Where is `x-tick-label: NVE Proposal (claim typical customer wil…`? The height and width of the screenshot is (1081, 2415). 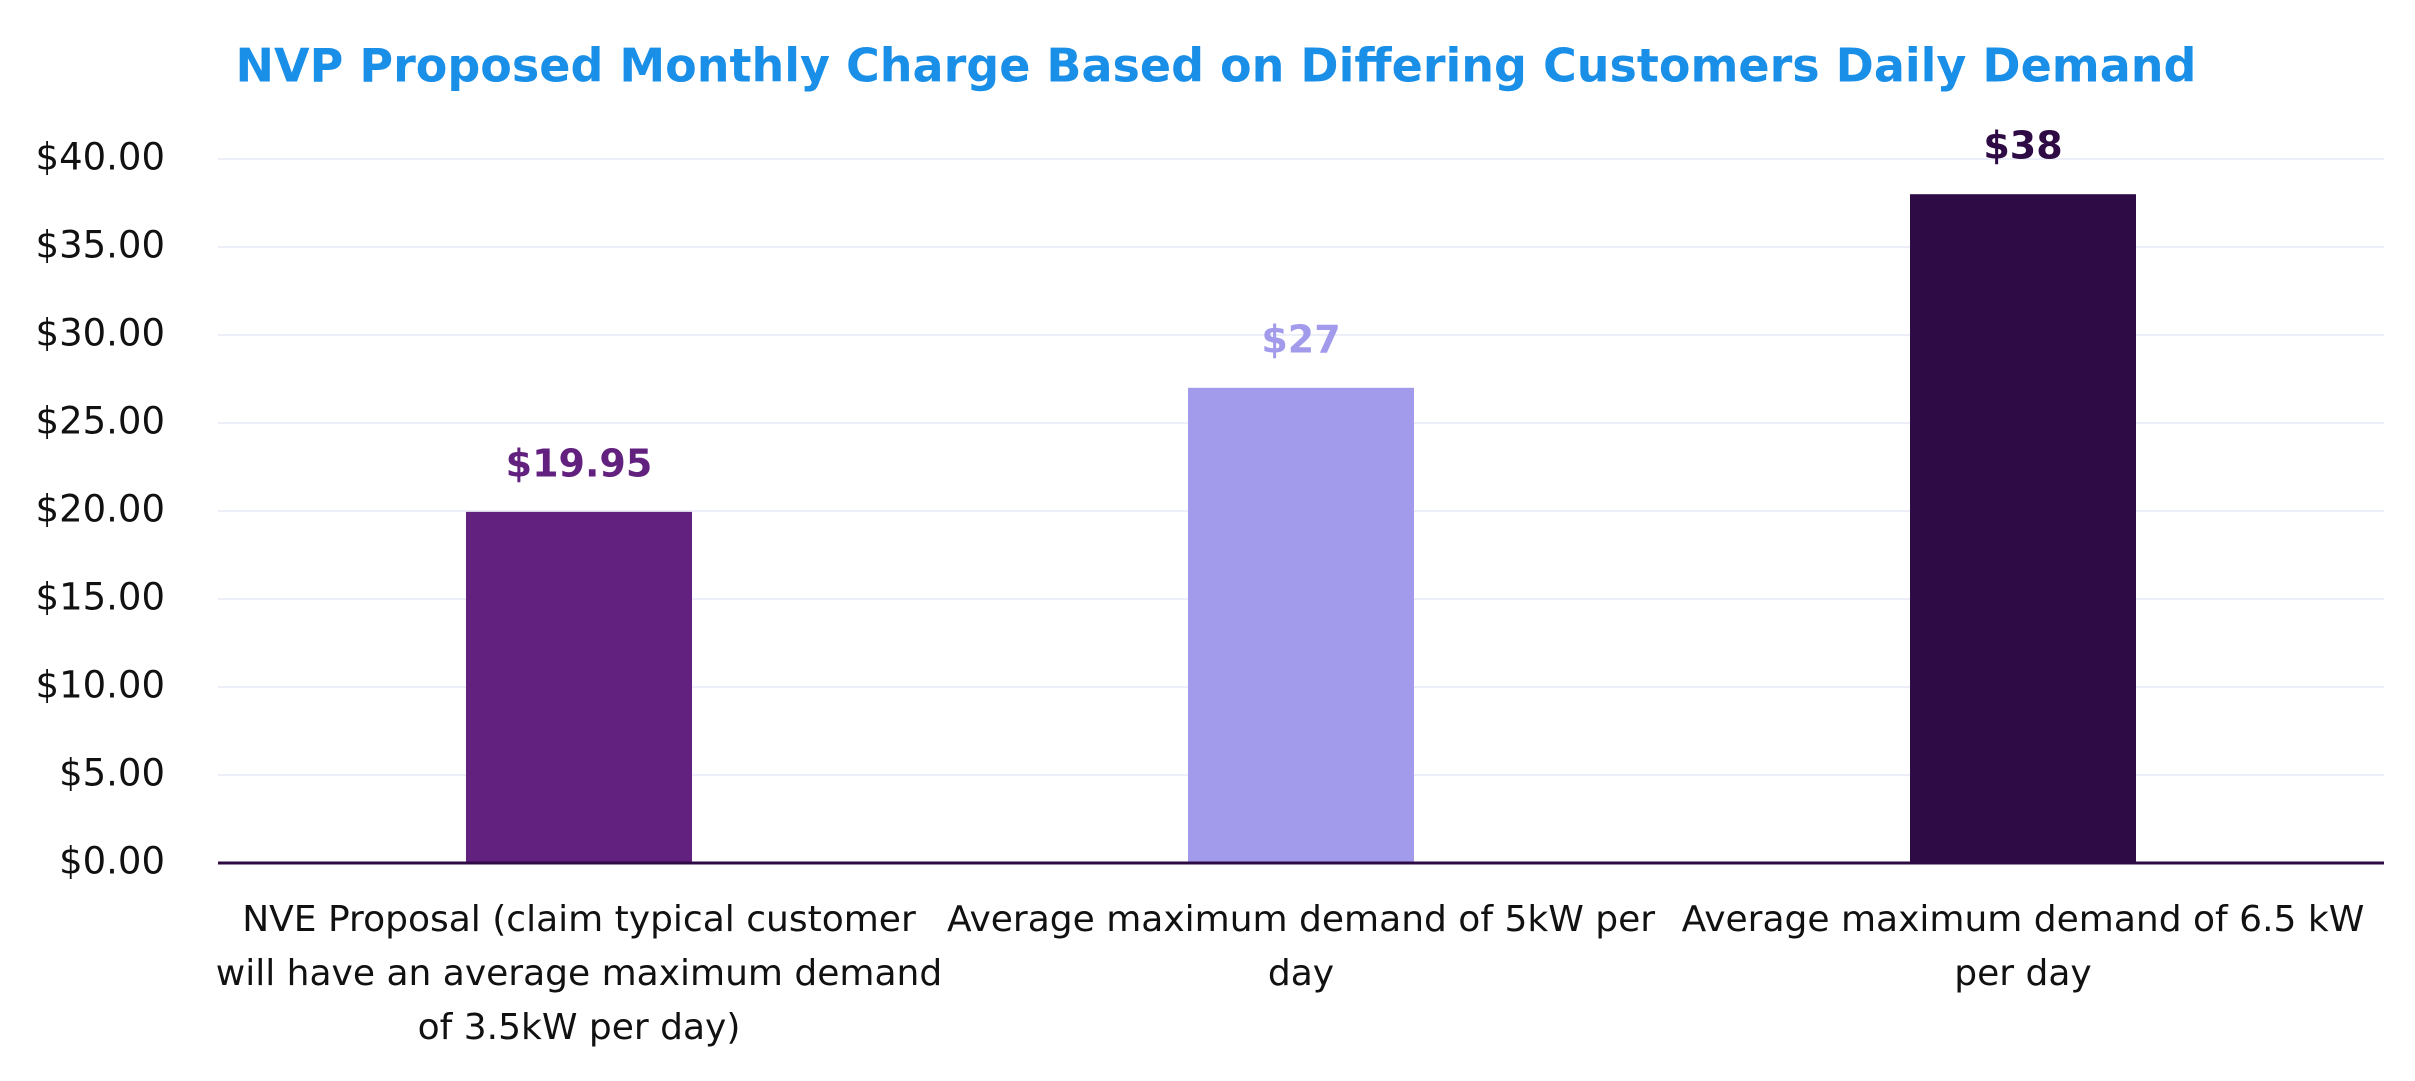
x-tick-label: NVE Proposal (claim typical customer wil… is located at coordinates (579, 973).